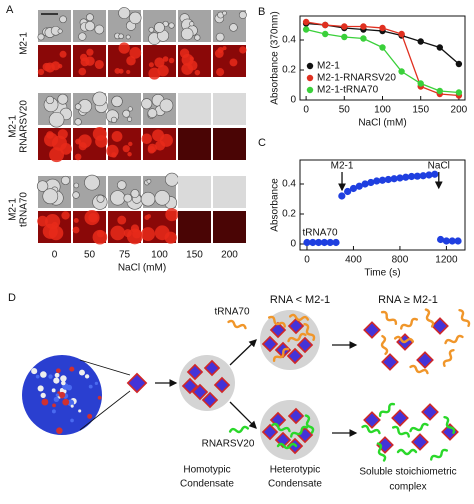 This screenshot has width=474, height=504. I want to click on x-tick-label: 100, so click(382, 110).